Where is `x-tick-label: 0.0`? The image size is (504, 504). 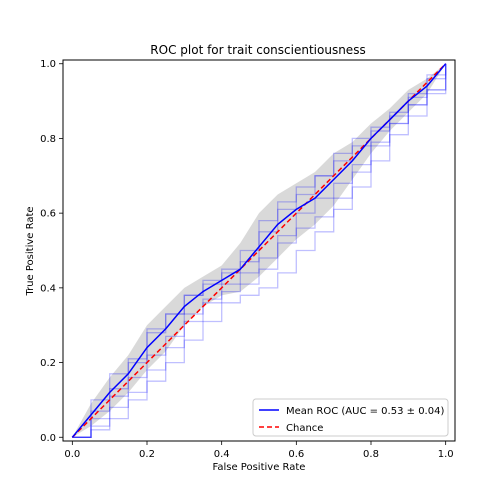
x-tick-label: 0.0 is located at coordinates (72, 454).